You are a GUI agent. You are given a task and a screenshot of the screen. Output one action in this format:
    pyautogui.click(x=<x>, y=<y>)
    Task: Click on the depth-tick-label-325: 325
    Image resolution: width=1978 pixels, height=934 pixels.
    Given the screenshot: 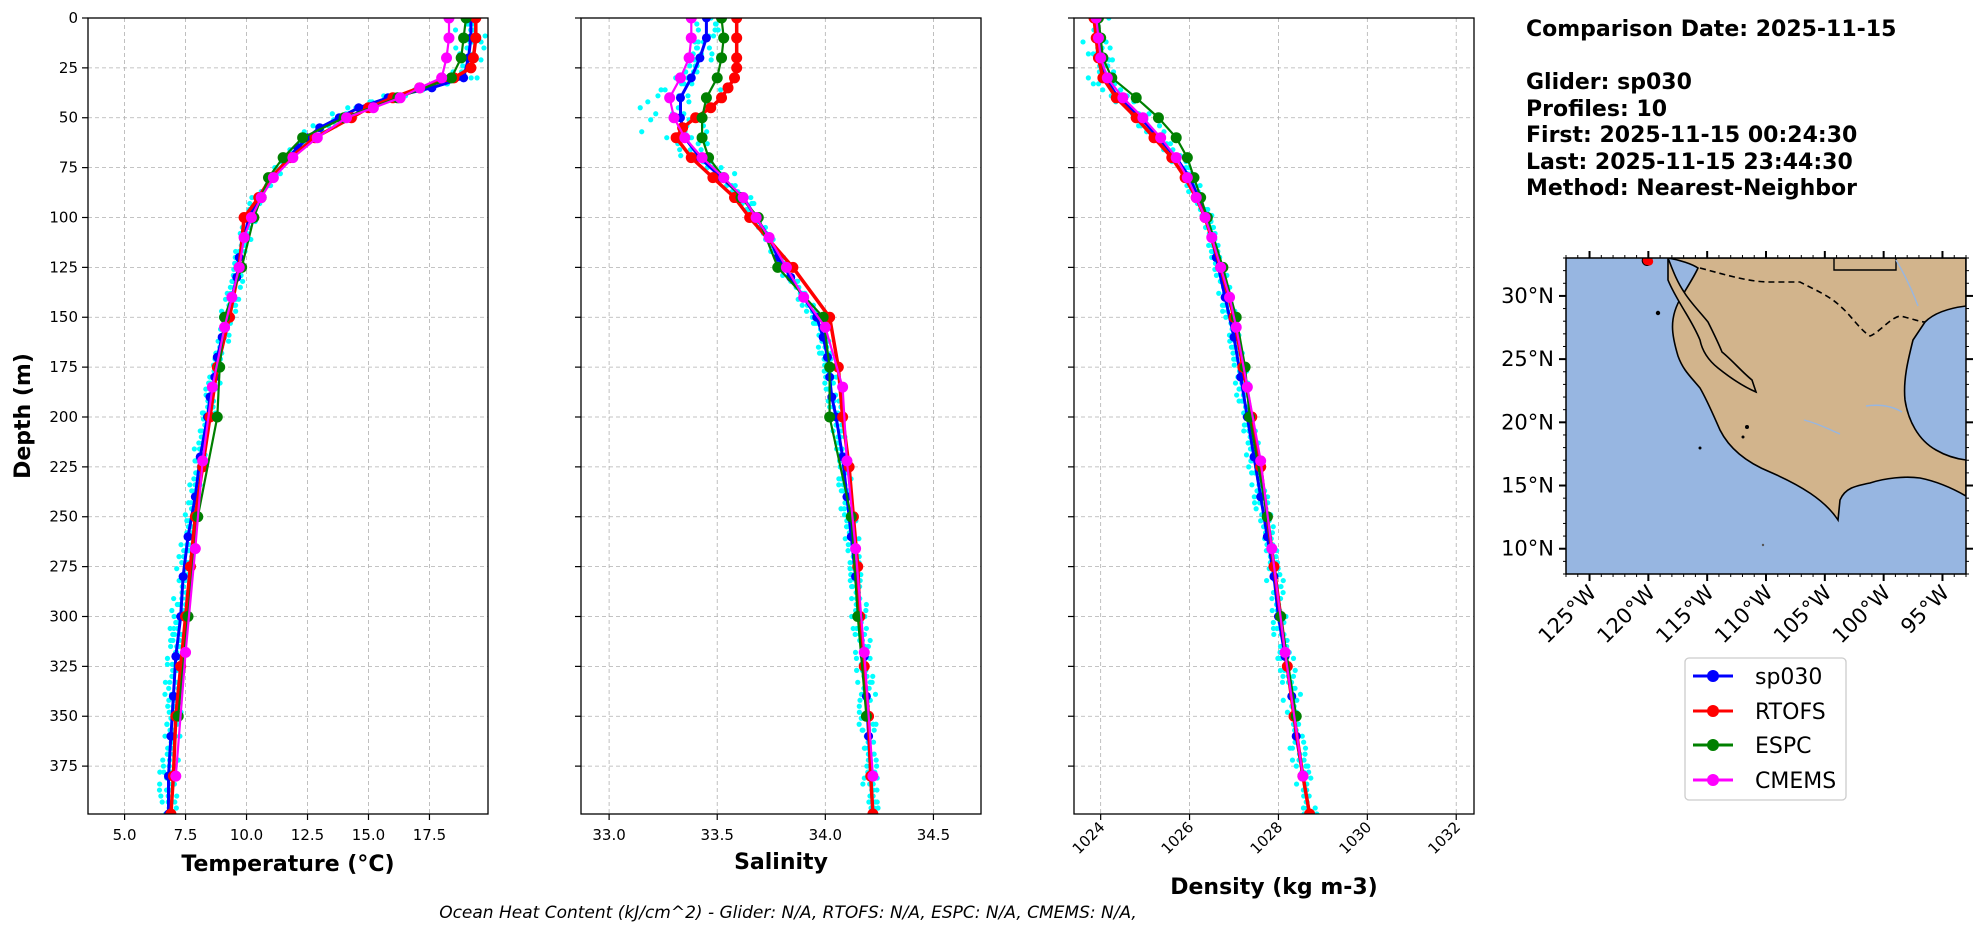 What is the action you would take?
    pyautogui.click(x=63, y=666)
    